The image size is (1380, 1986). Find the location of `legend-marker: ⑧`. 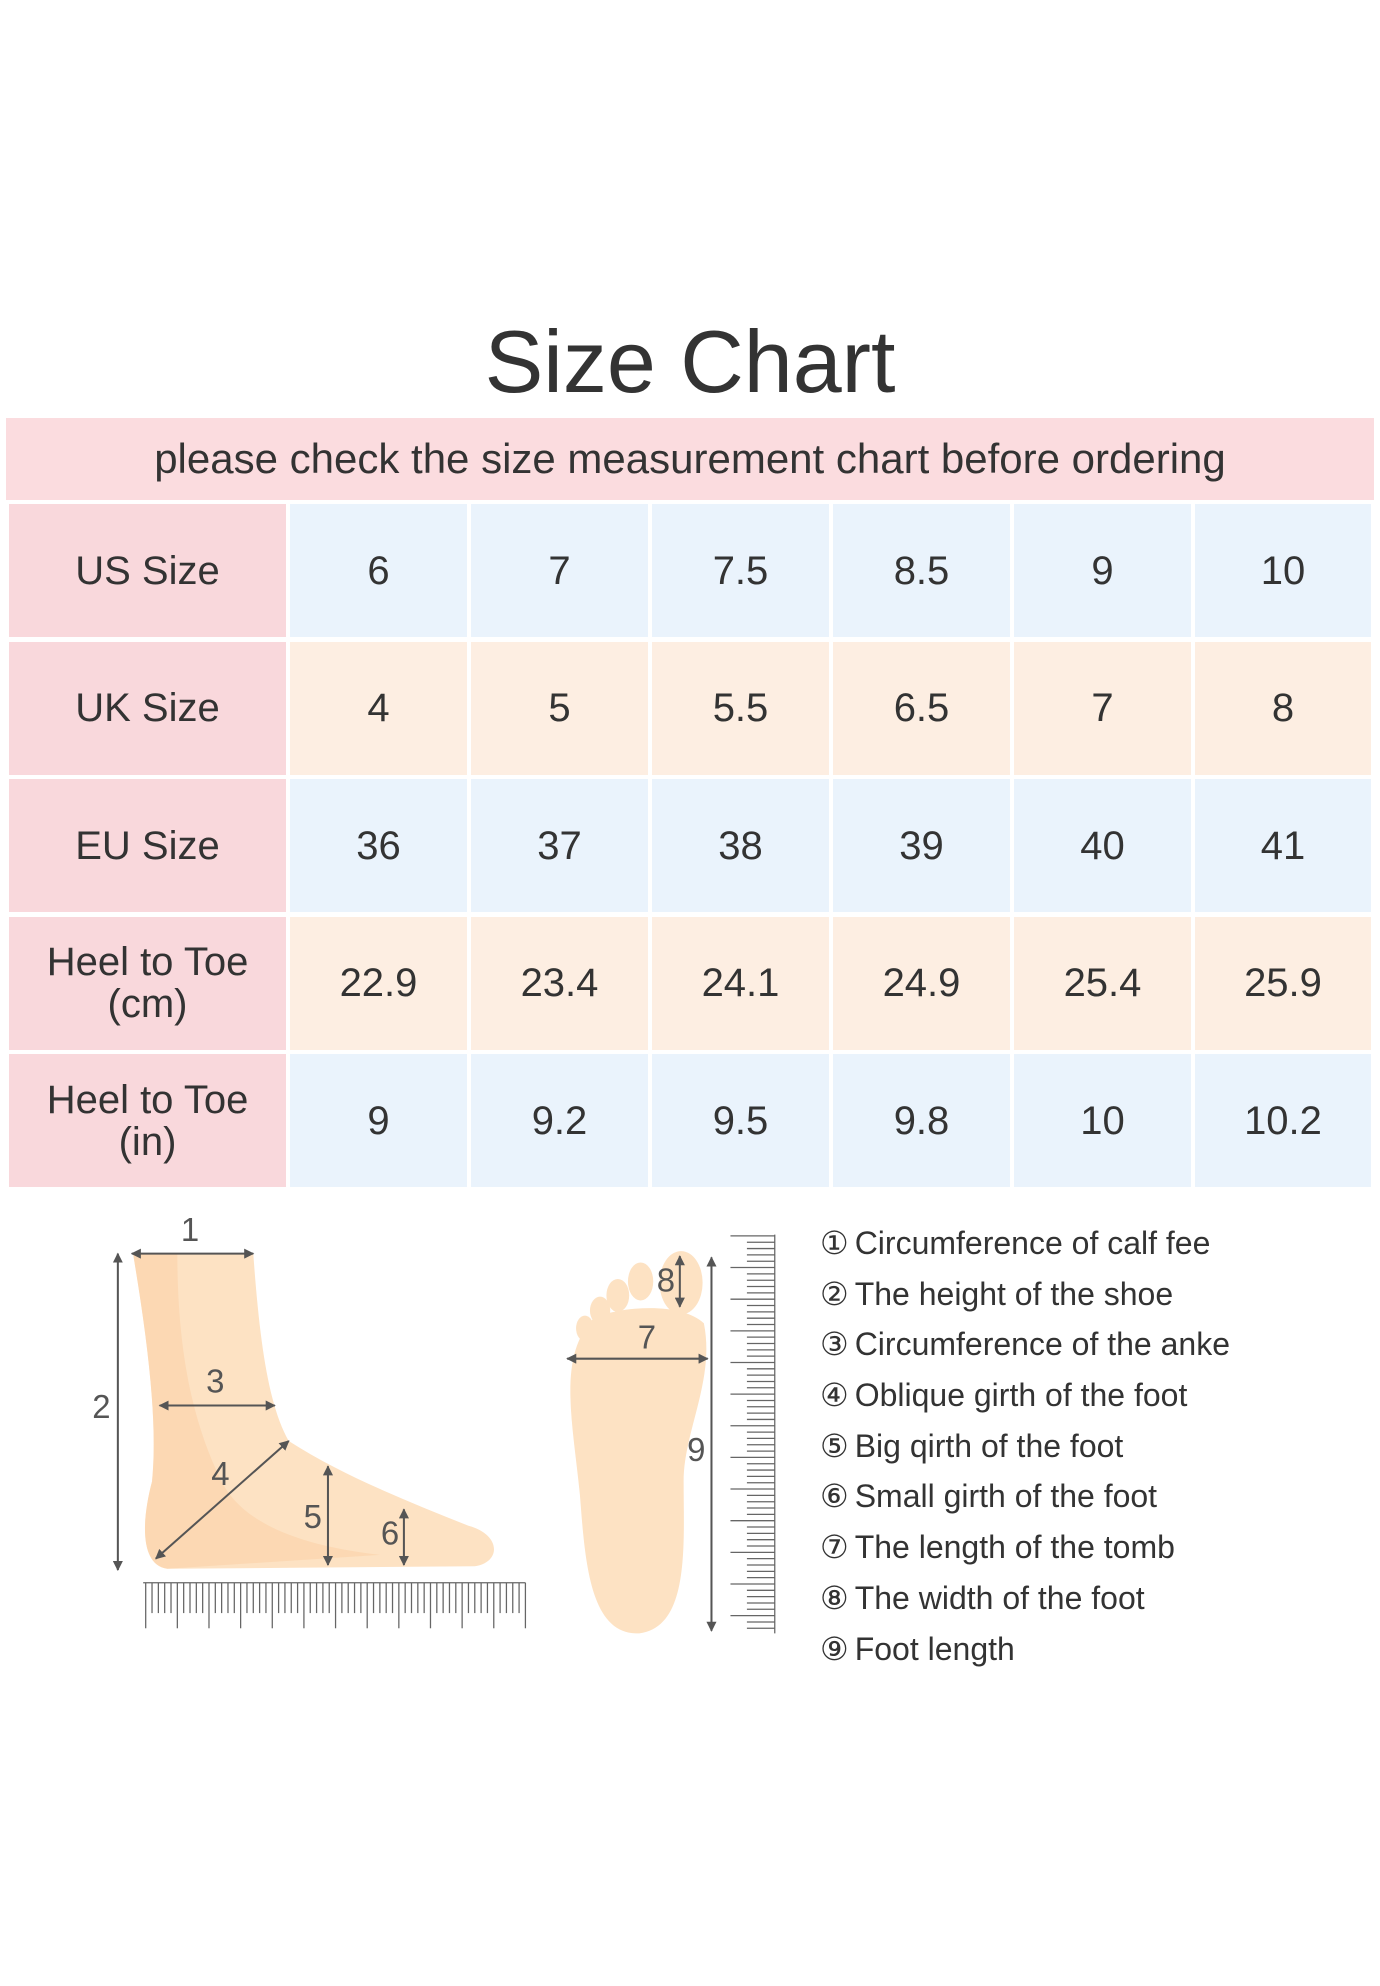

legend-marker: ⑧ is located at coordinates (834, 1597).